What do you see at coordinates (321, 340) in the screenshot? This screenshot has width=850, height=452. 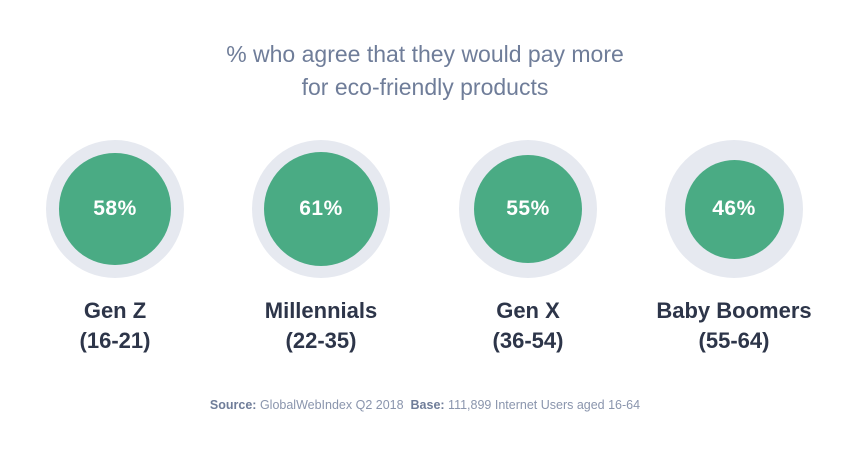 I see `category-age-range: (22-35)` at bounding box center [321, 340].